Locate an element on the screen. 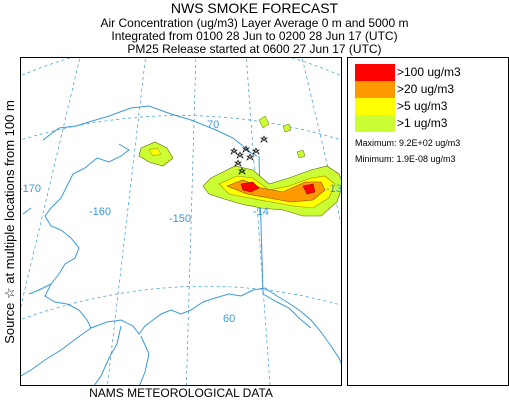  legend-label-5: >5 ug/m3 is located at coordinates (422, 106).